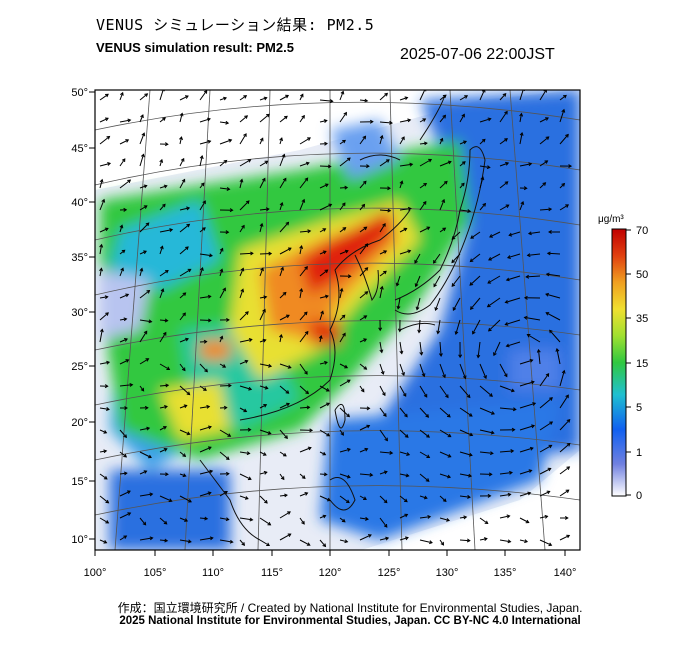 This screenshot has height=649, width=700. Describe the element at coordinates (619, 362) in the screenshot. I see `colorbar-scale` at that location.